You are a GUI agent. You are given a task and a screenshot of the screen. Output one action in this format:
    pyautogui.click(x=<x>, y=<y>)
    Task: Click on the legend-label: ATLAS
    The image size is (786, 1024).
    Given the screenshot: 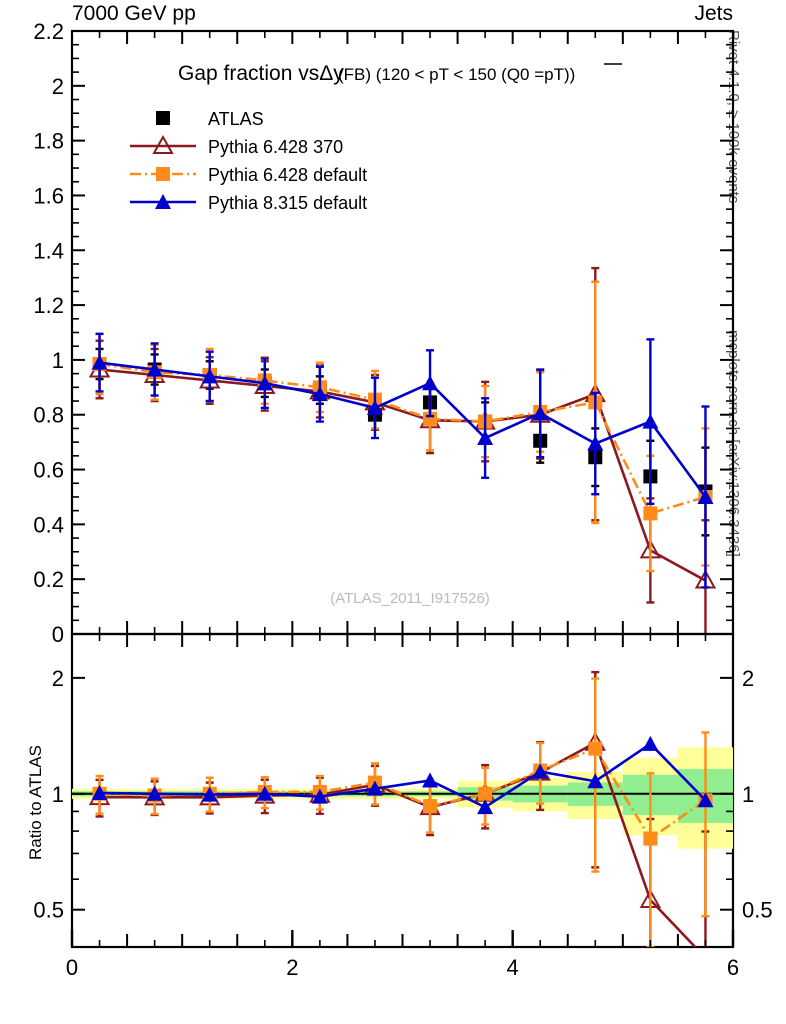 What is the action you would take?
    pyautogui.click(x=236, y=119)
    